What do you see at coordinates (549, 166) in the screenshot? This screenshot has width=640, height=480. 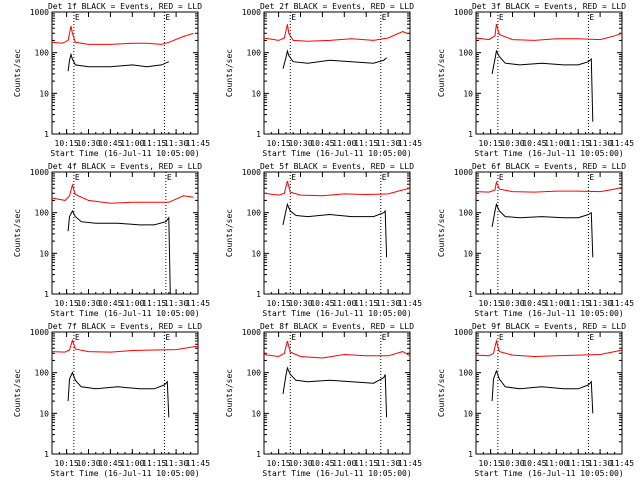 I see `panel-title: Det 6f BLACK = Events, RED = LLD` at bounding box center [549, 166].